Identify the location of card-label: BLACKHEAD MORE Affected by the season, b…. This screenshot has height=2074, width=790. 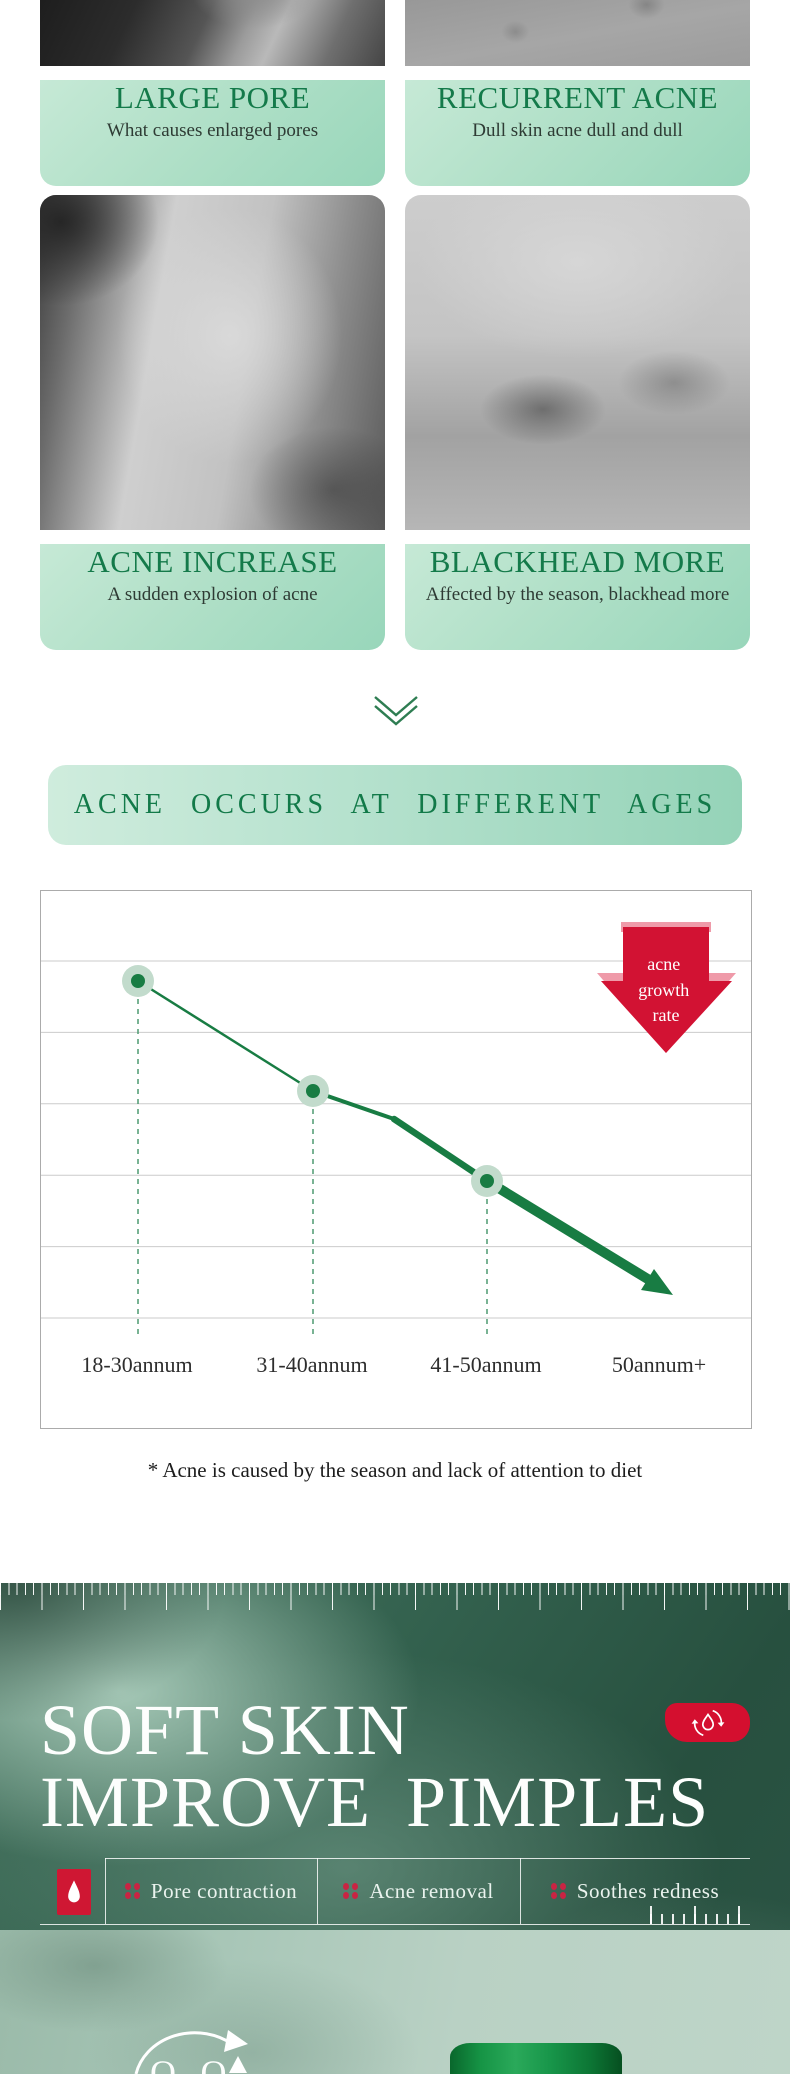
(577, 597).